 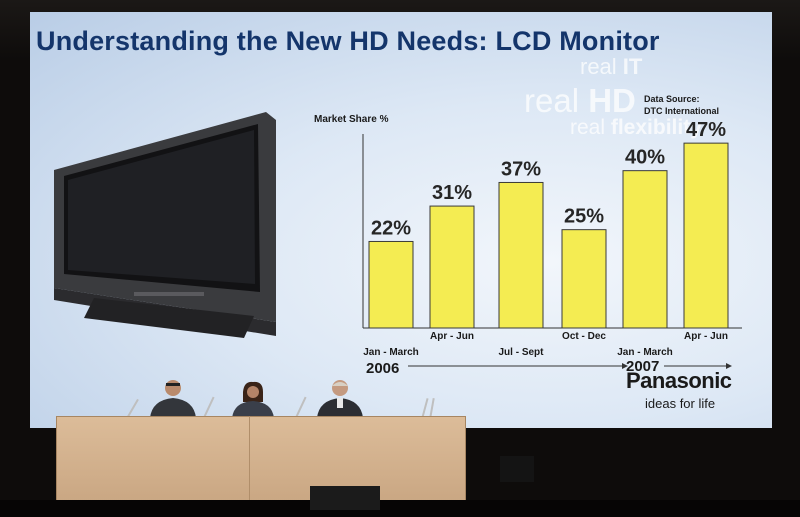 I want to click on timeline-arrowhead-2006, so click(x=625, y=366).